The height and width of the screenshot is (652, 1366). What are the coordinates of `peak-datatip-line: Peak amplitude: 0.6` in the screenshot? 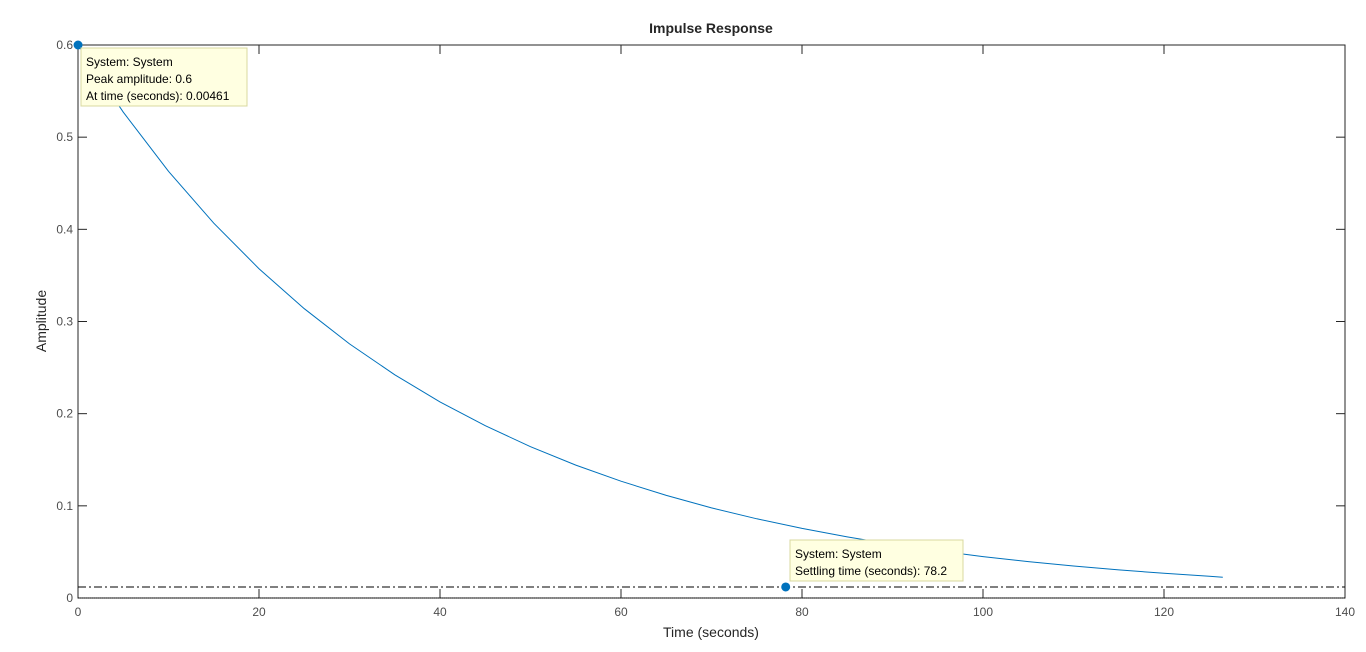 It's located at (139, 79).